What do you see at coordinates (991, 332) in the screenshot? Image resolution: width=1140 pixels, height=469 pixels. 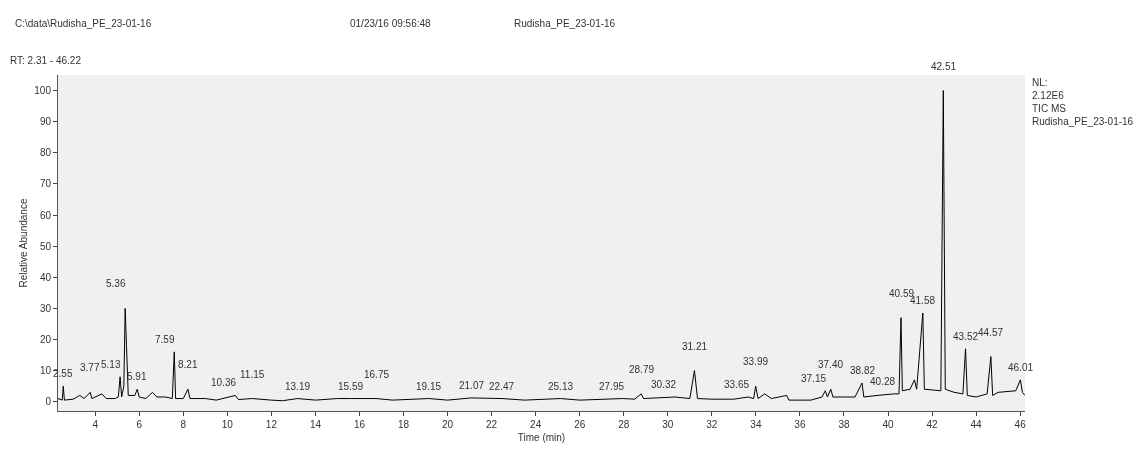 I see `annotation: 44.57` at bounding box center [991, 332].